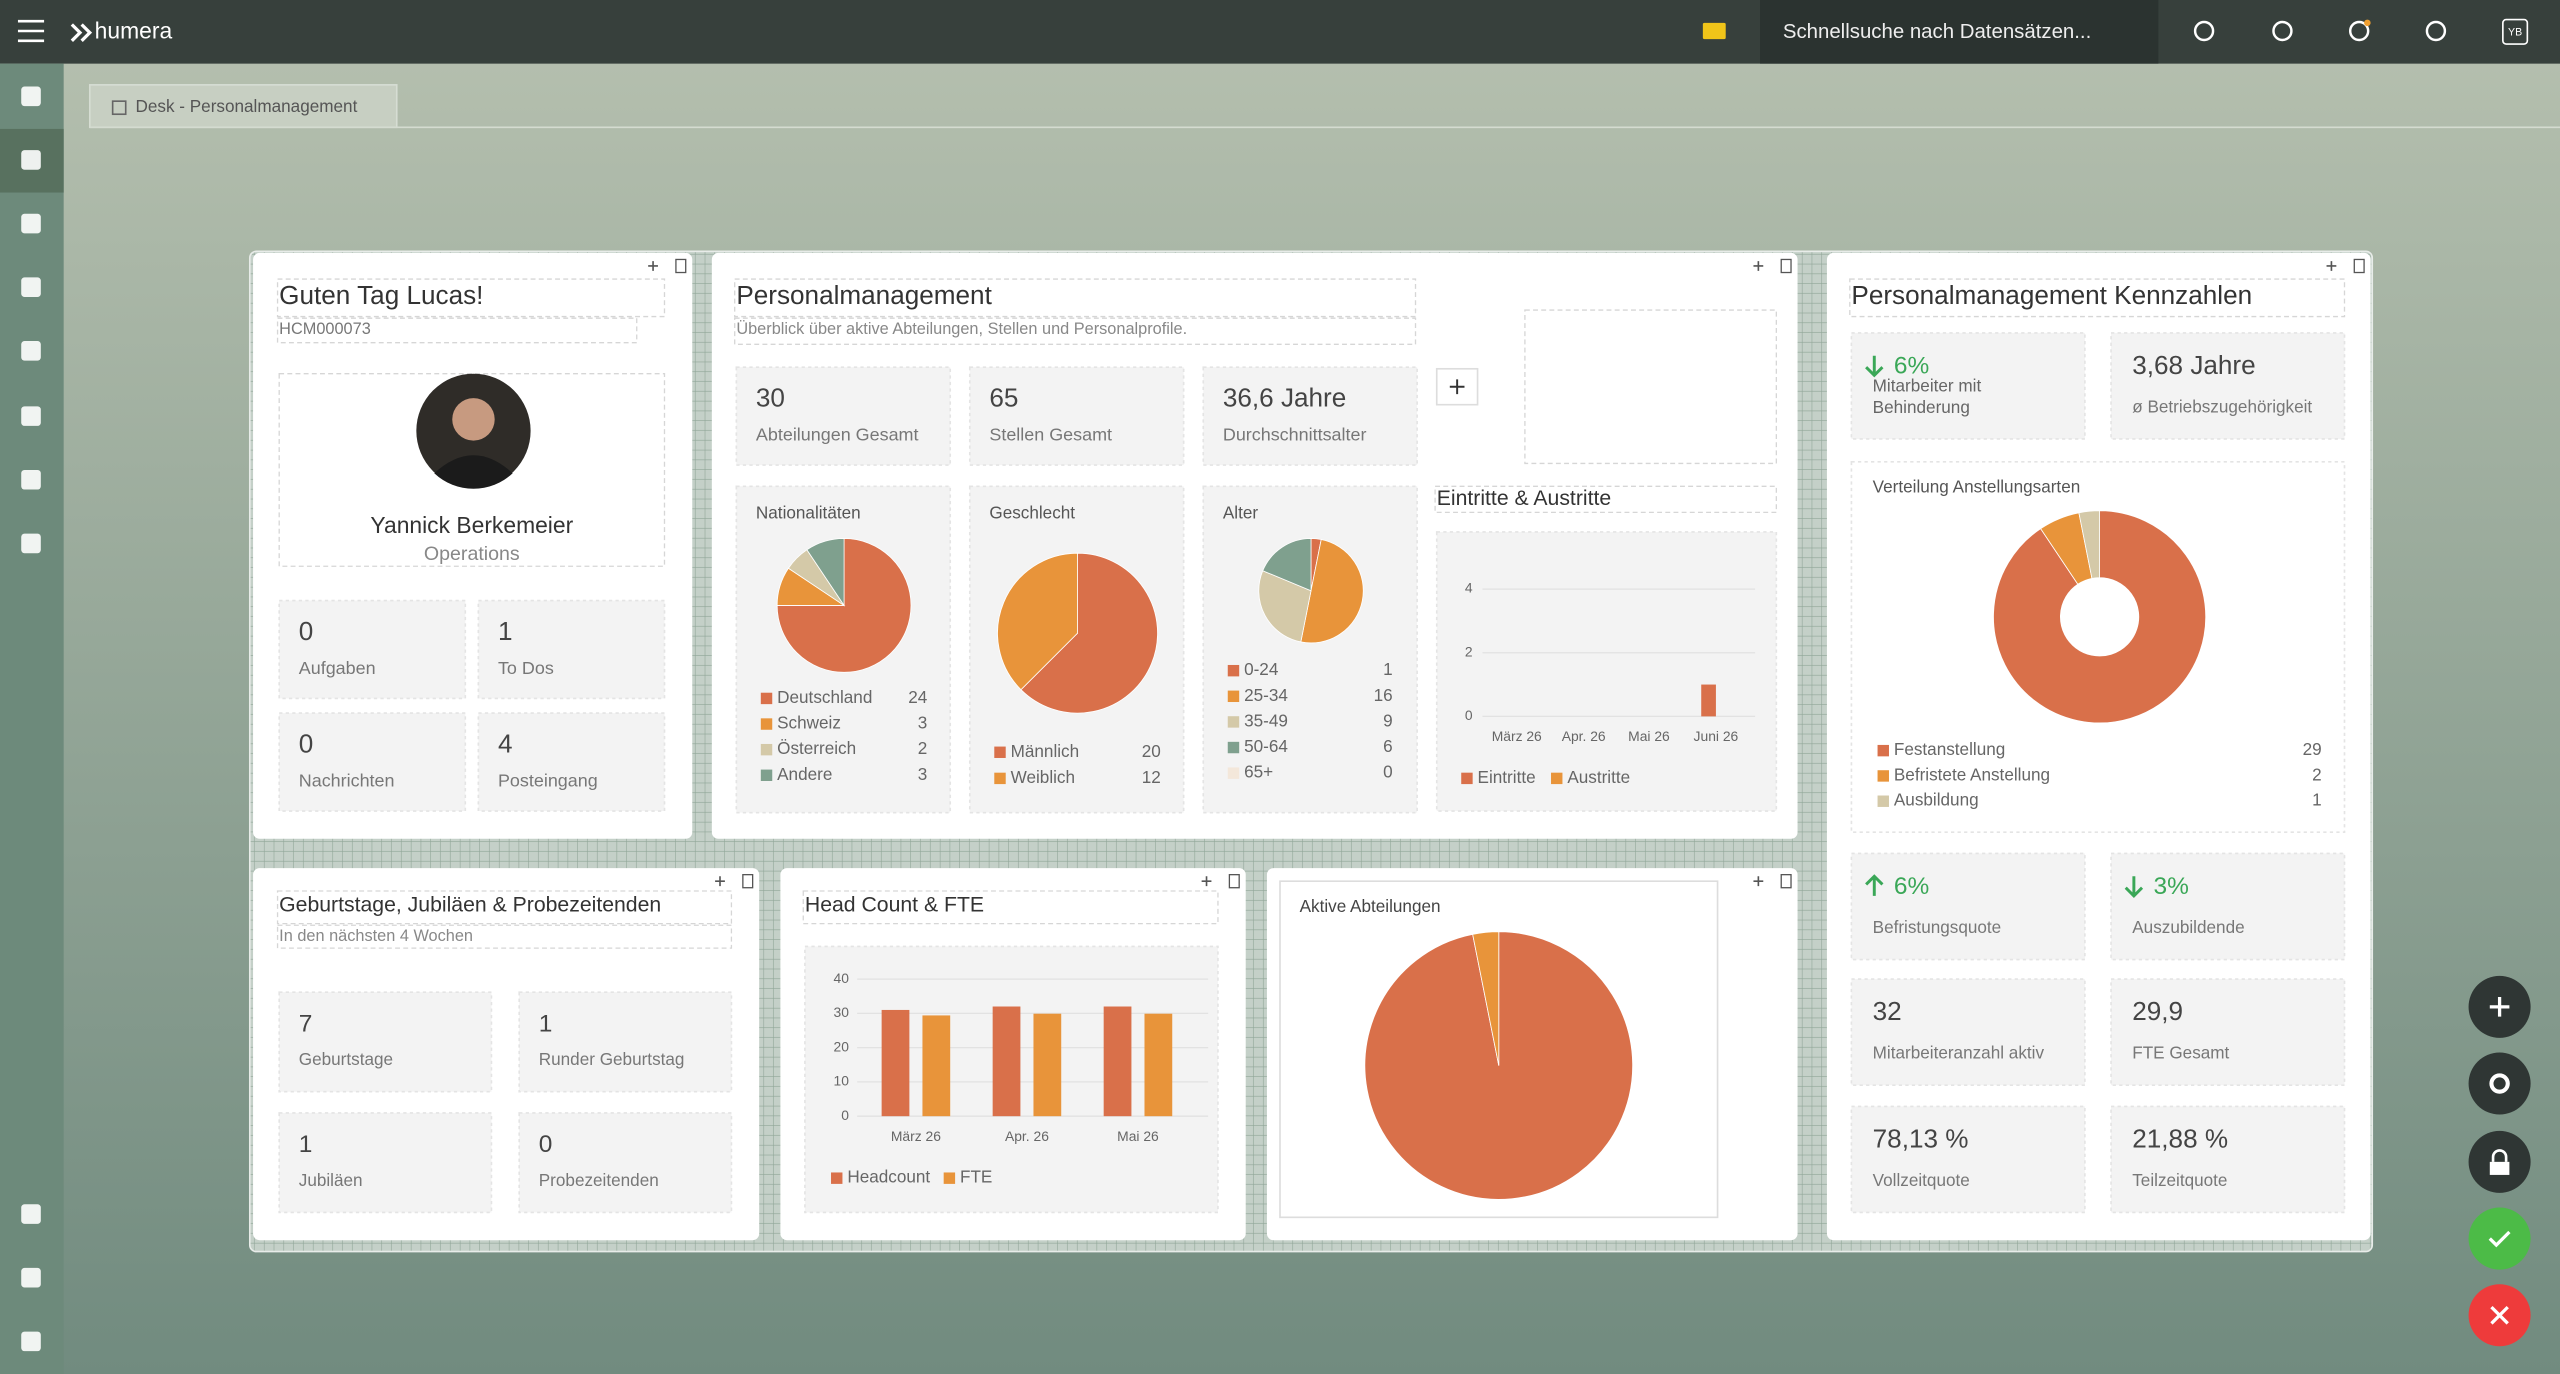 This screenshot has height=1374, width=2560. Describe the element at coordinates (1469, 651) in the screenshot. I see `y-tick-label: 2` at that location.